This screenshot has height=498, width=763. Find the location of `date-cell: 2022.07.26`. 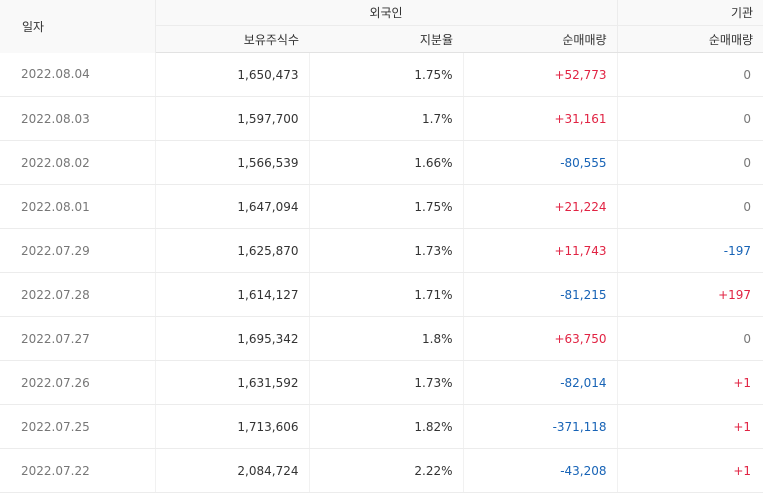

date-cell: 2022.07.26 is located at coordinates (78, 382).